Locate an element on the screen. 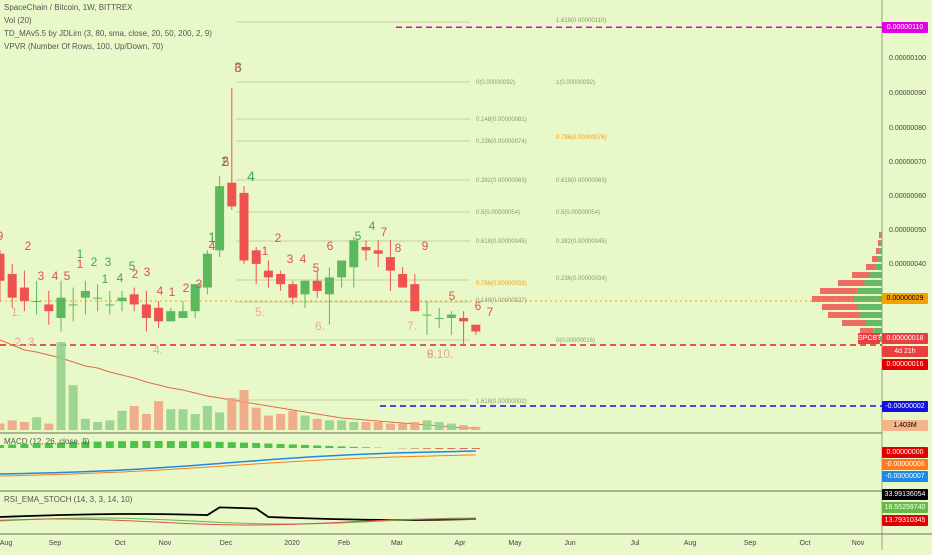 This screenshot has width=932, height=555. magenta-level-tag: 0.00000110 is located at coordinates (905, 27).